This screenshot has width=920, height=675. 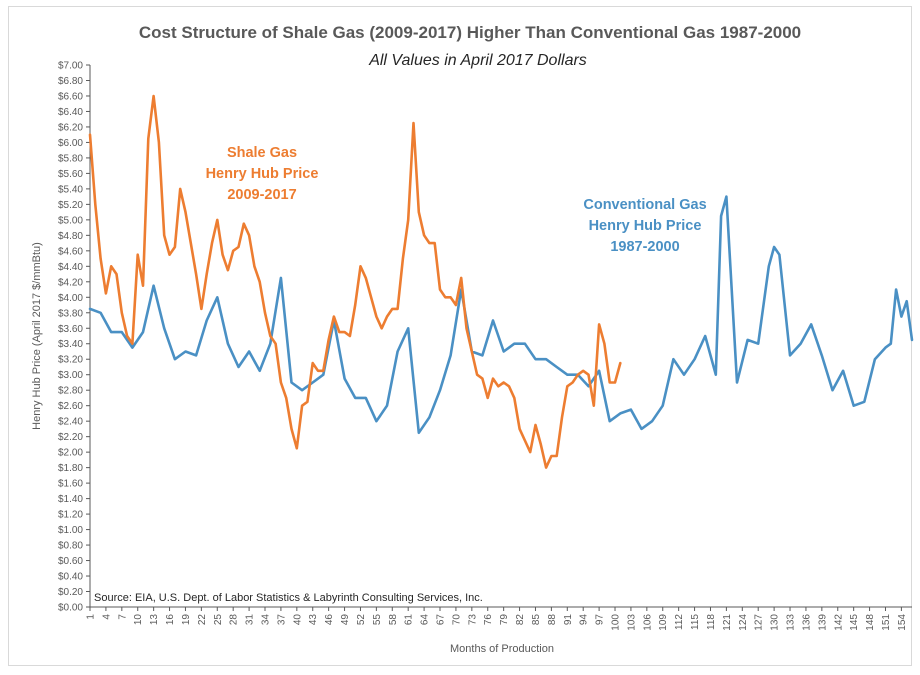 I want to click on y-tick-label: $7.00, so click(x=70, y=66).